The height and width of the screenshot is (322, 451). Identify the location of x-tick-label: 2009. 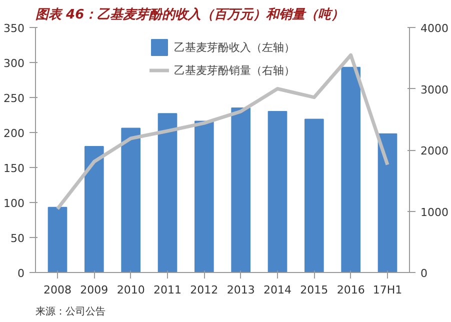
(94, 290).